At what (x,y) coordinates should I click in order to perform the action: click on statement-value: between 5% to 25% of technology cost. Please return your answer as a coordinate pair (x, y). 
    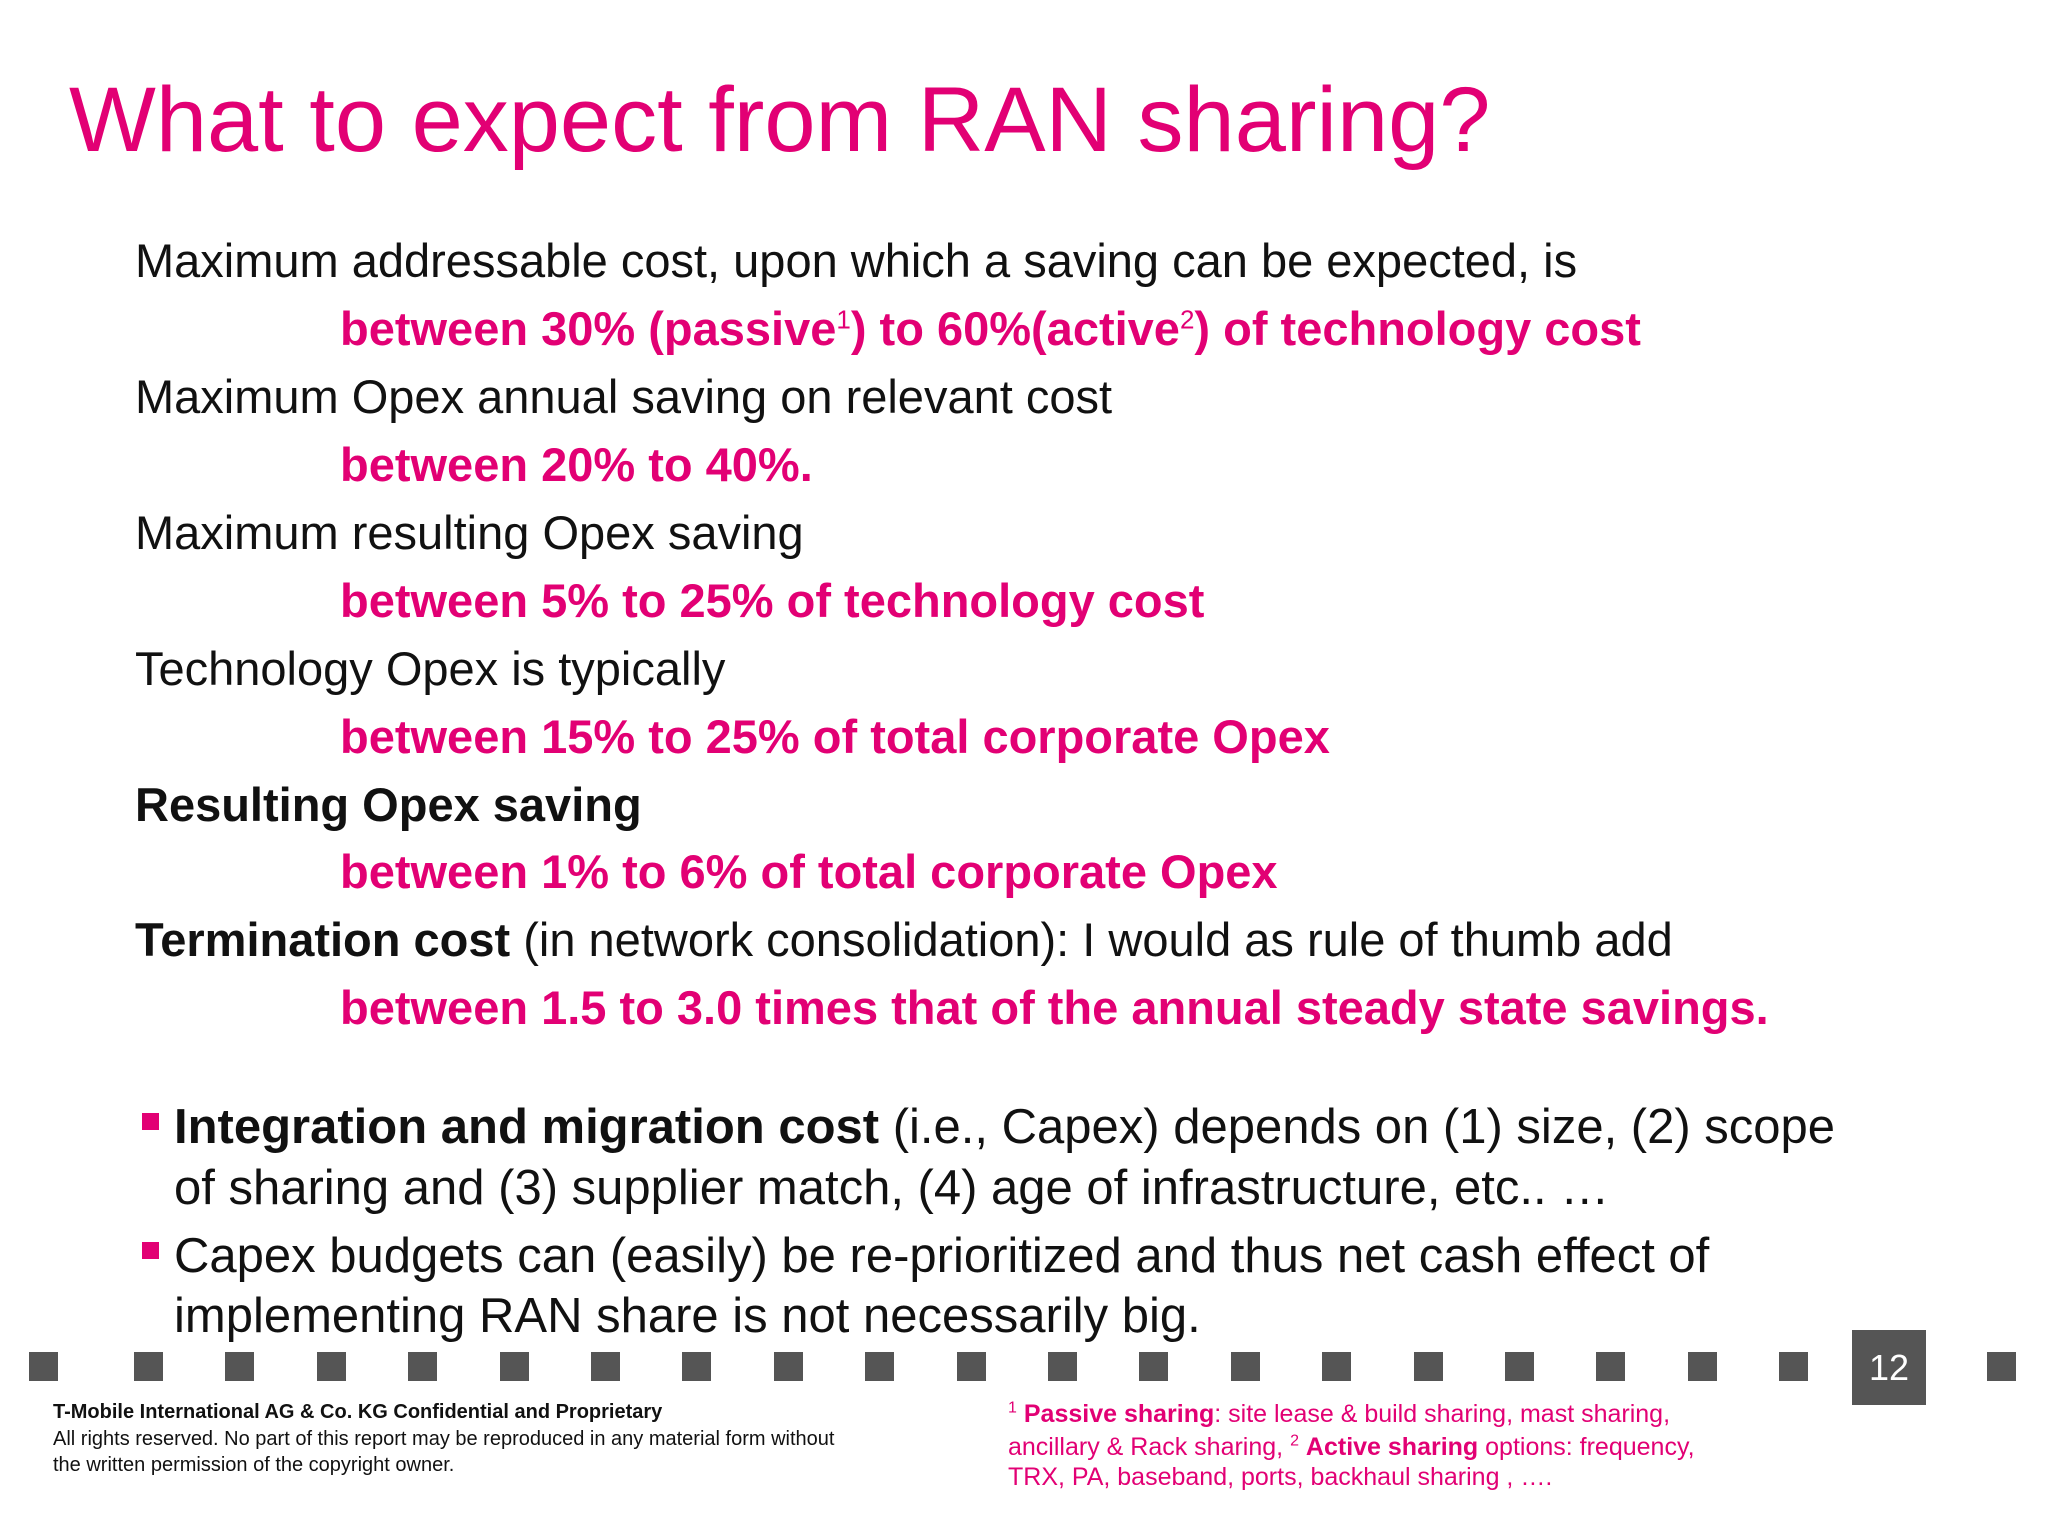
    Looking at the image, I should click on (772, 601).